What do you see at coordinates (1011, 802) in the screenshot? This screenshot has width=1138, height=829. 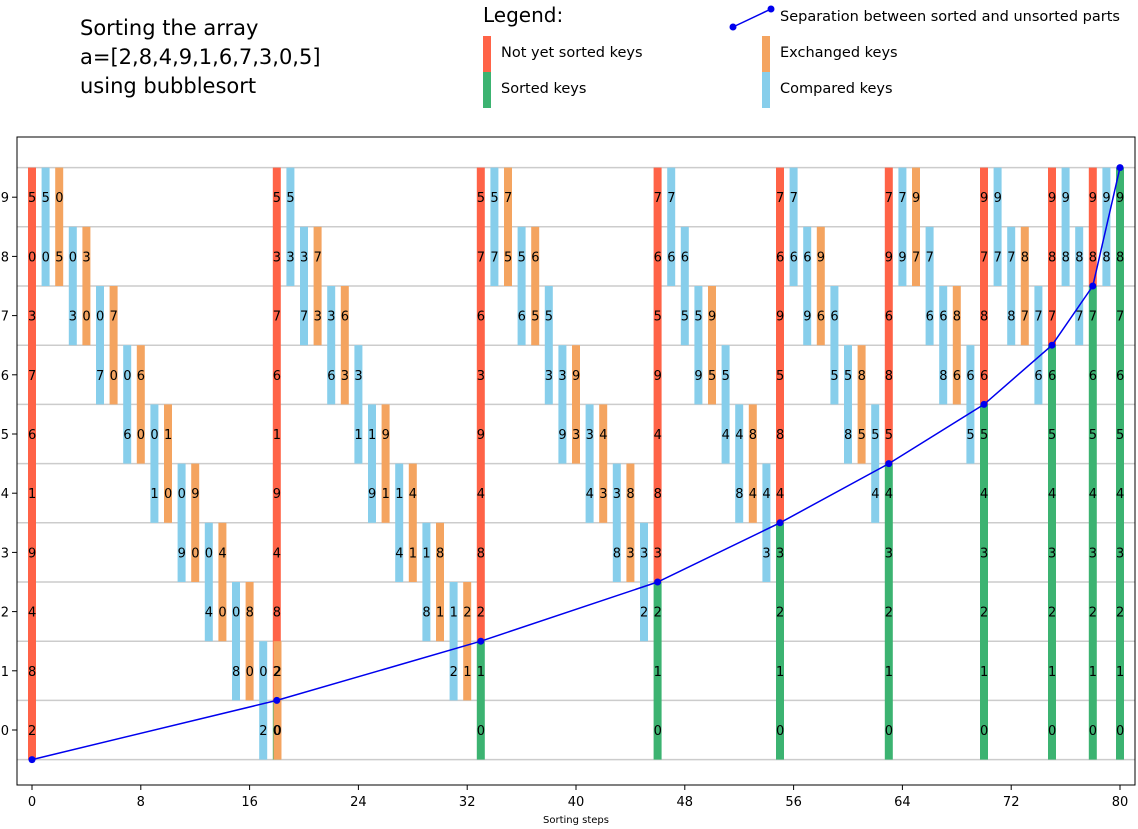 I see `x-tick-label: 72` at bounding box center [1011, 802].